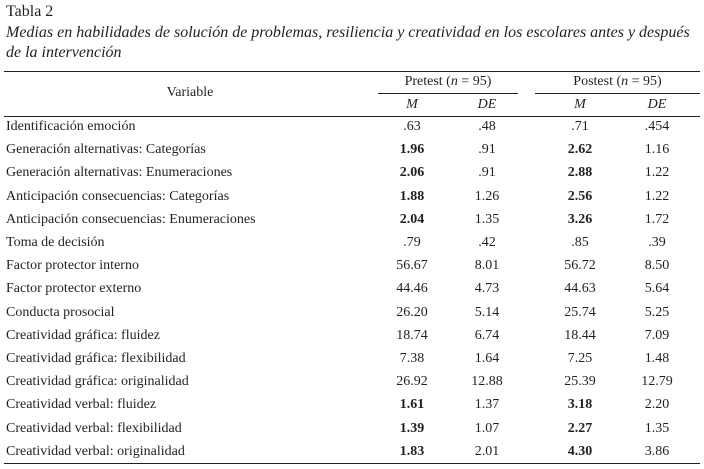 The height and width of the screenshot is (469, 704). Describe the element at coordinates (580, 405) in the screenshot. I see `postest-m-cell: 3.18` at that location.